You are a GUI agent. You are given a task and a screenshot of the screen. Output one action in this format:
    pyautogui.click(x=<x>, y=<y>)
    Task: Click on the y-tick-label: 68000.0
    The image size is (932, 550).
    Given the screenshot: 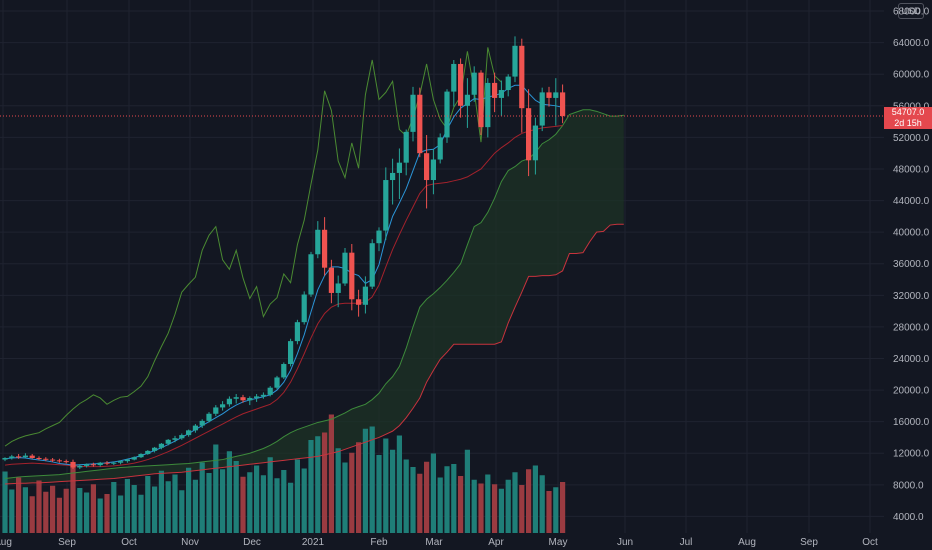 What is the action you would take?
    pyautogui.click(x=911, y=12)
    